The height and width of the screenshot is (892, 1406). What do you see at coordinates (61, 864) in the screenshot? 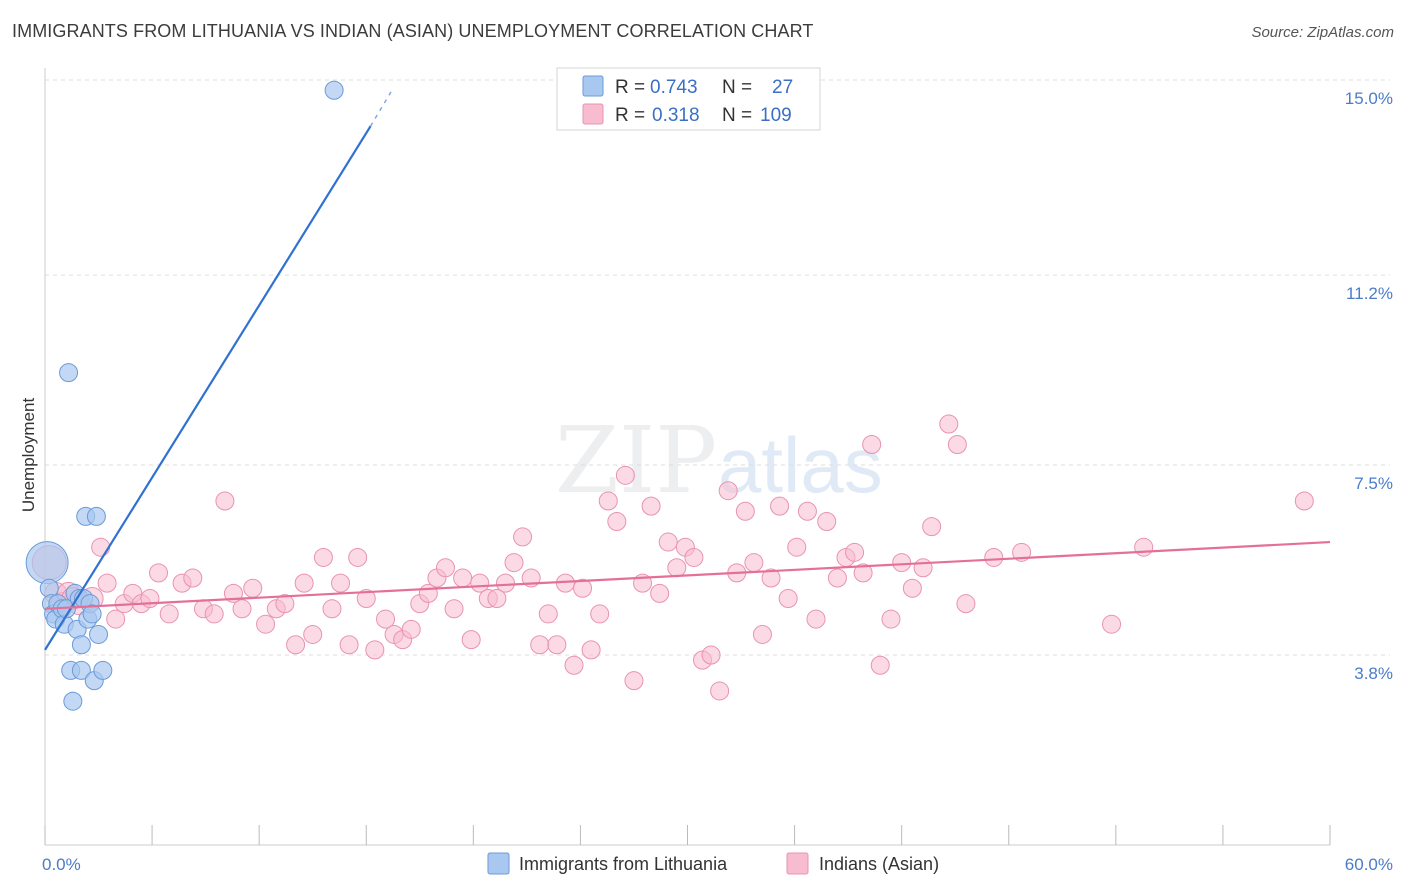
I see `x-tick-label-min: 0.0%` at bounding box center [61, 864].